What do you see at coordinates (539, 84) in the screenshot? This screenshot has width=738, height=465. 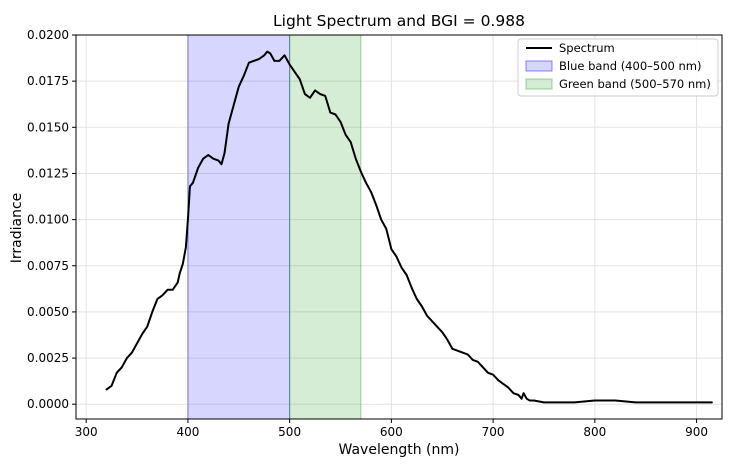 I see `legend-swatch-green-band` at bounding box center [539, 84].